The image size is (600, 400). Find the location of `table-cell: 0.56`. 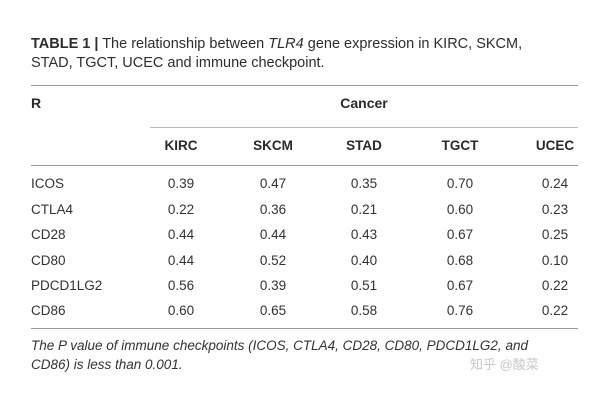

table-cell: 0.56 is located at coordinates (181, 285).